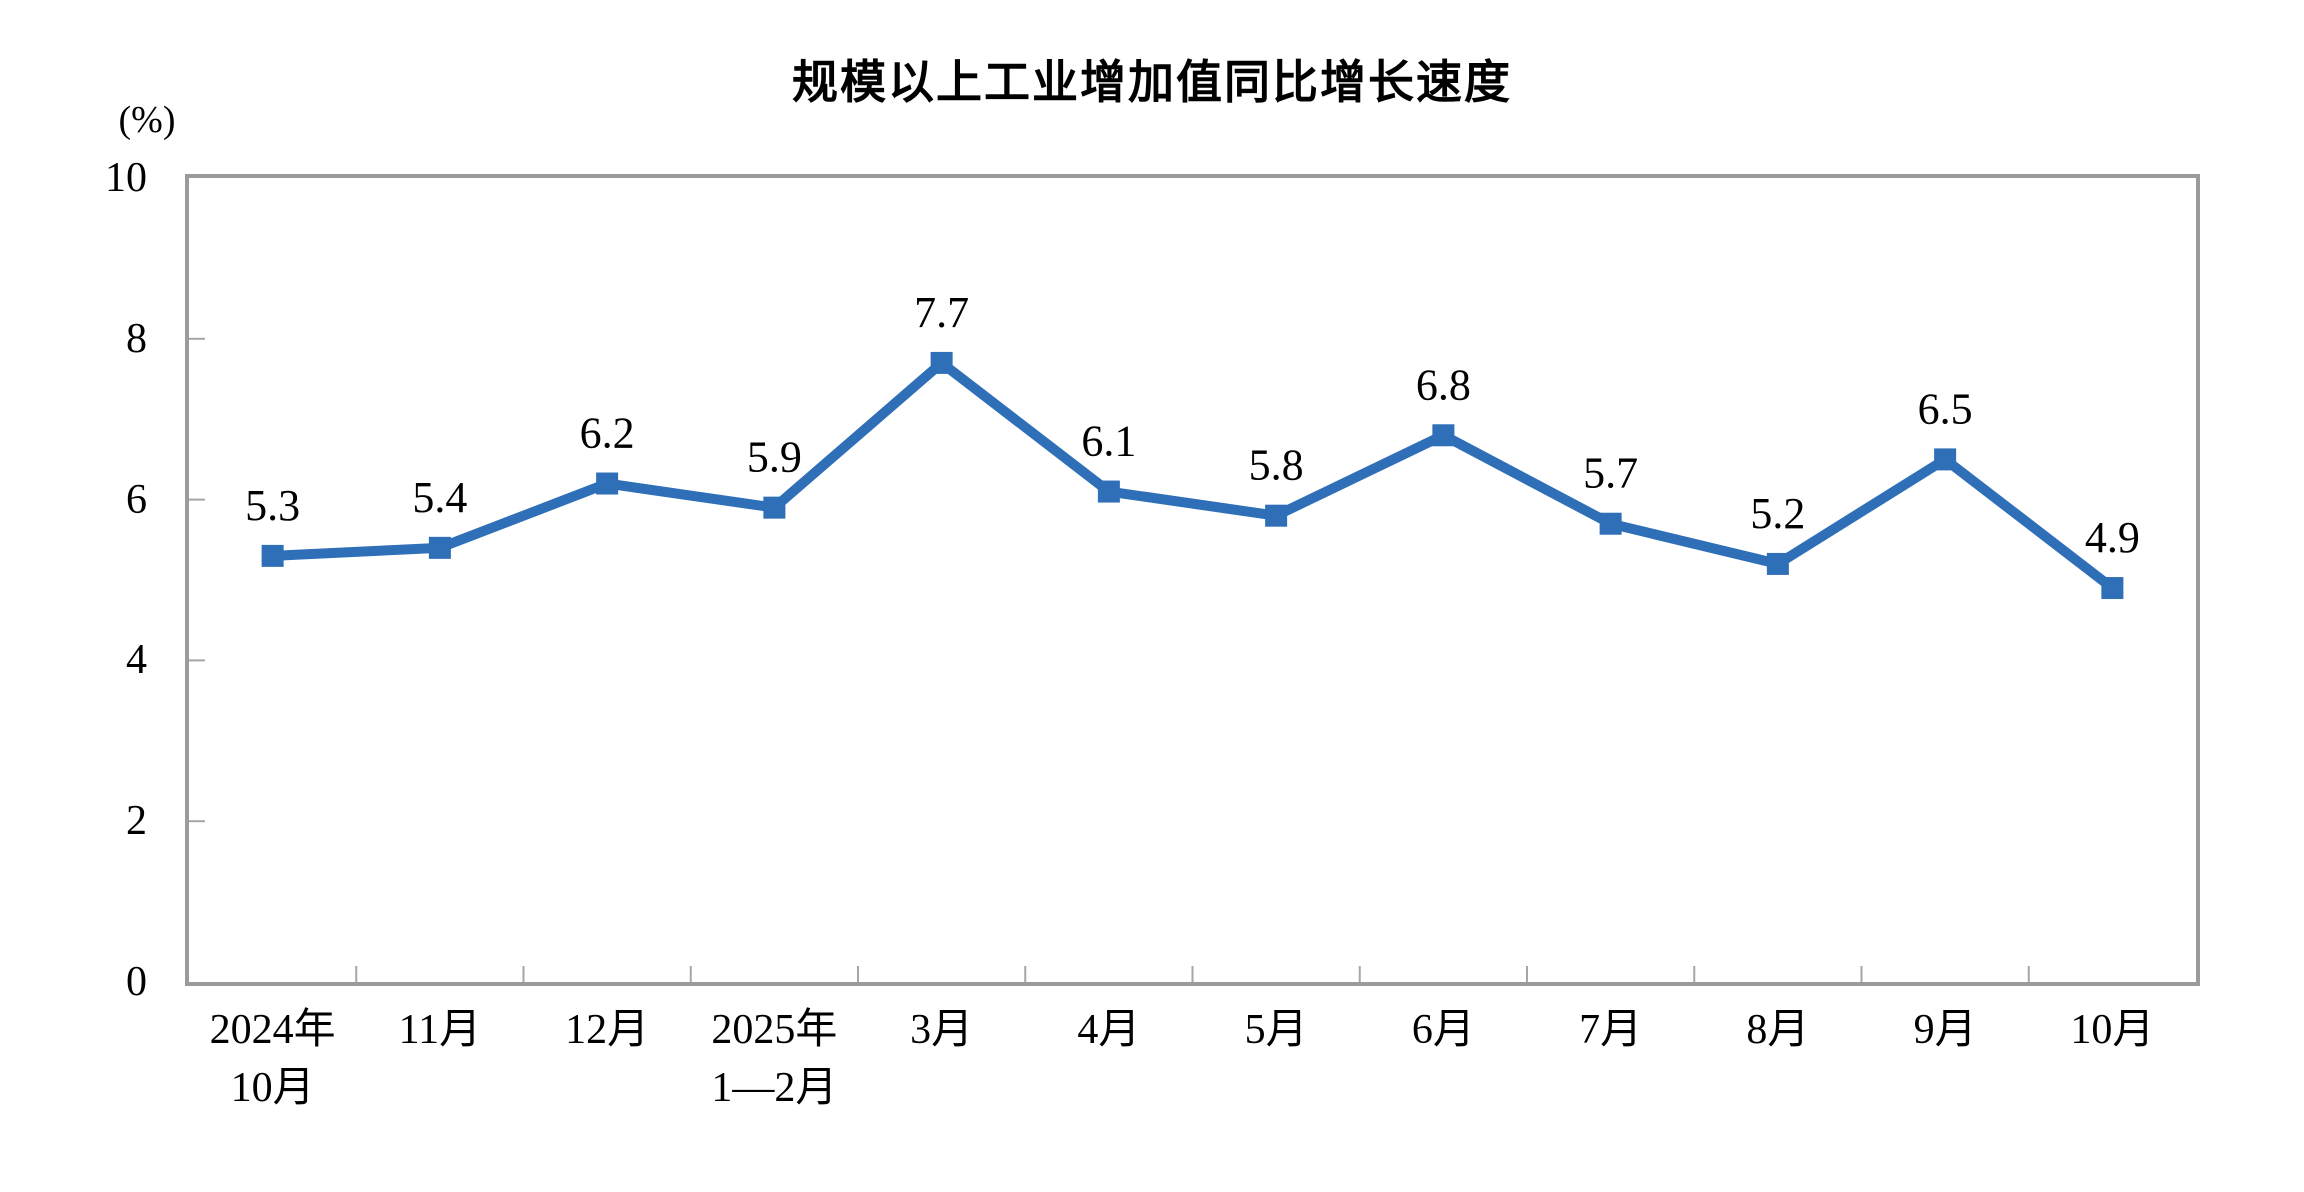  I want to click on x-axis-category-label-line: 3月, so click(942, 1030).